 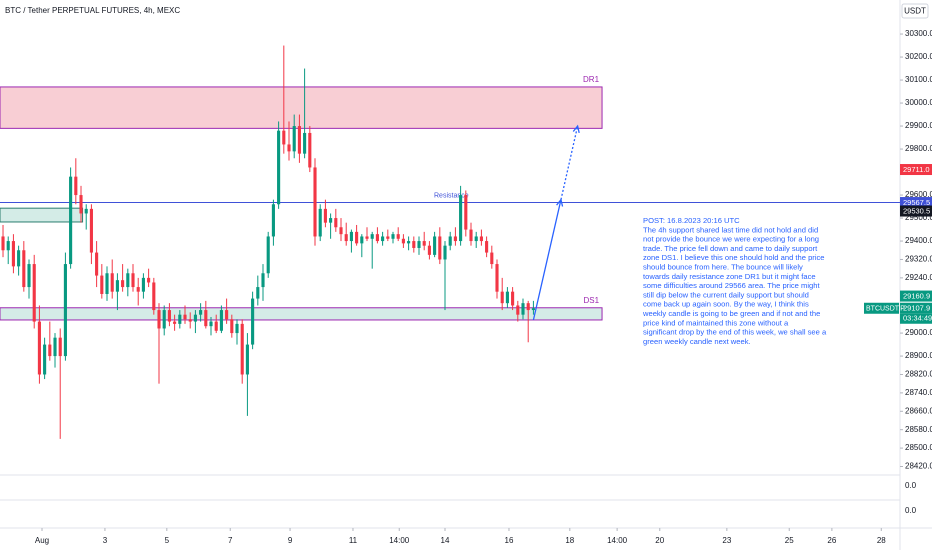 What do you see at coordinates (918, 240) in the screenshot?
I see `y-tick-label: 29400.0` at bounding box center [918, 240].